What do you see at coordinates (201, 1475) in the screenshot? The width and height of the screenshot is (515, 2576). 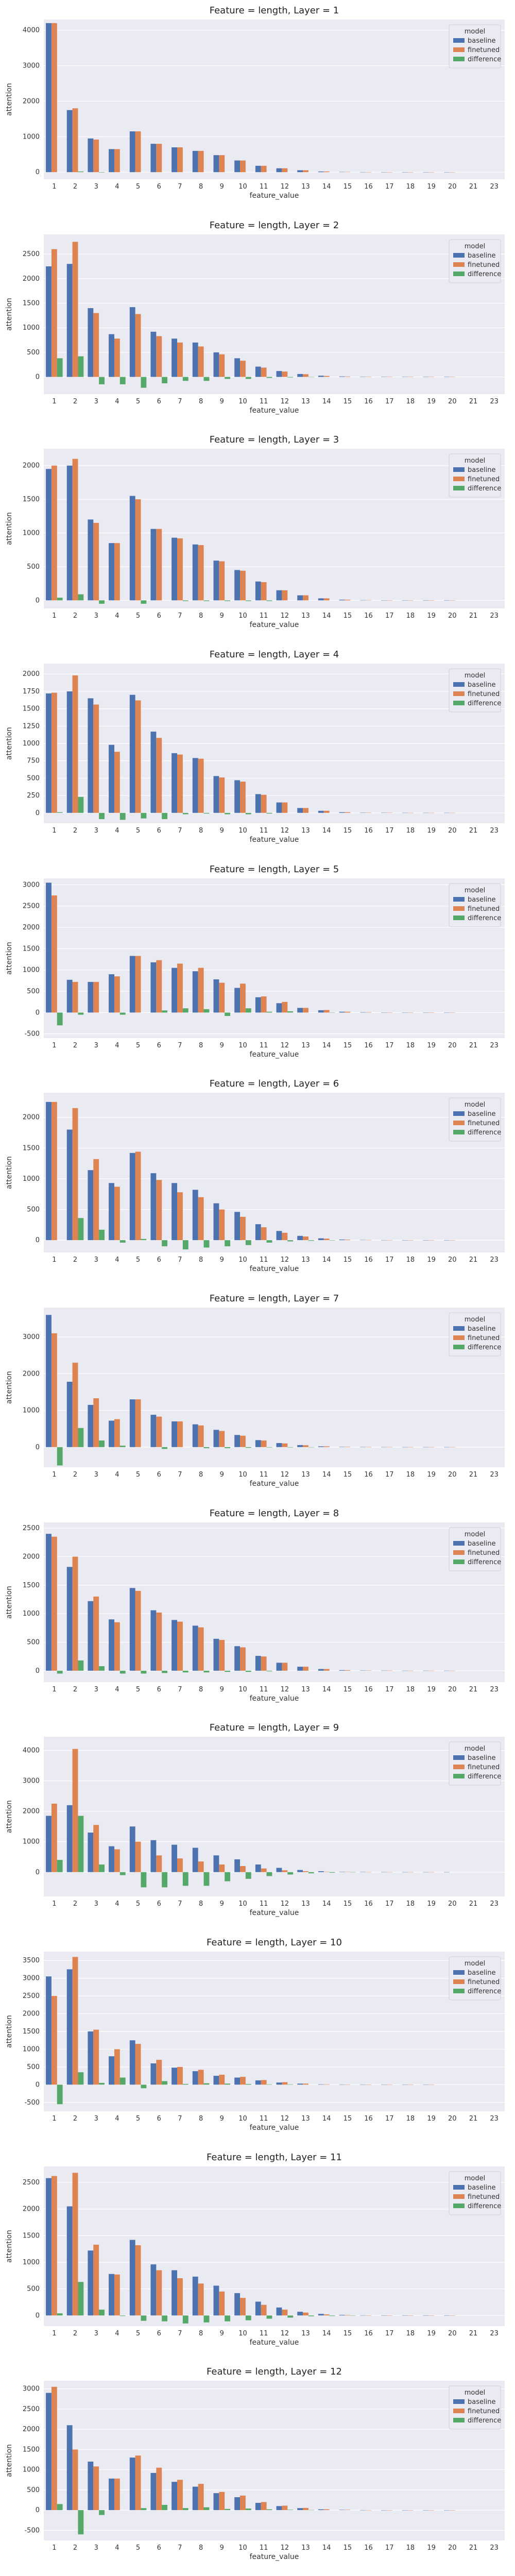 I see `x-tick-label: 8` at bounding box center [201, 1475].